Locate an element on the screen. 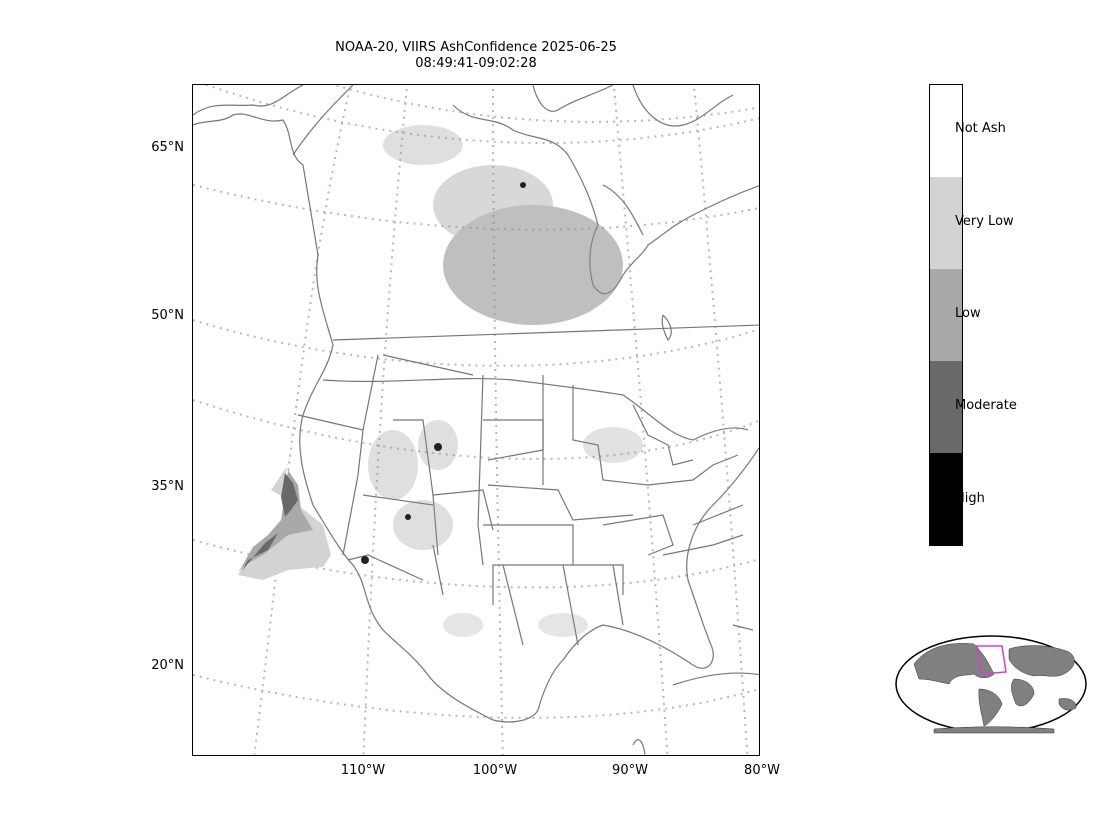  ash-plume-pacific is located at coordinates (284, 510).